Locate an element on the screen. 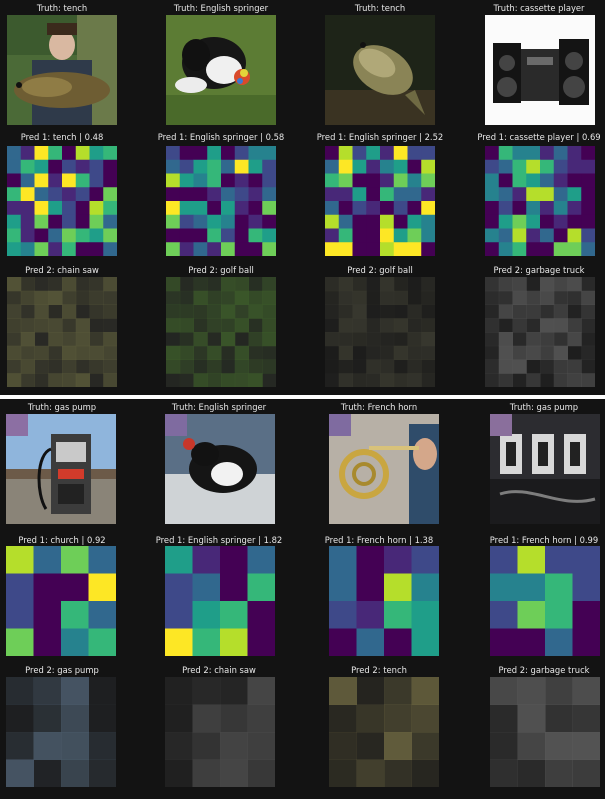  image-french-horn-player is located at coordinates (384, 469).